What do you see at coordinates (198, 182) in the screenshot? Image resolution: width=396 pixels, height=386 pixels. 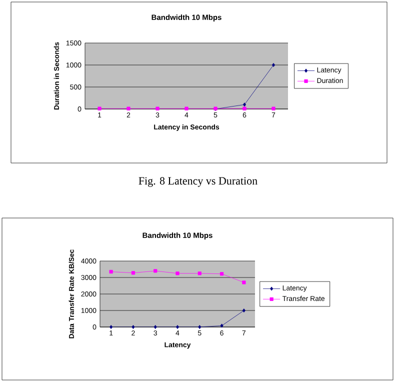 I see `caption: Fig. 8 Latency vs Duration` at bounding box center [198, 182].